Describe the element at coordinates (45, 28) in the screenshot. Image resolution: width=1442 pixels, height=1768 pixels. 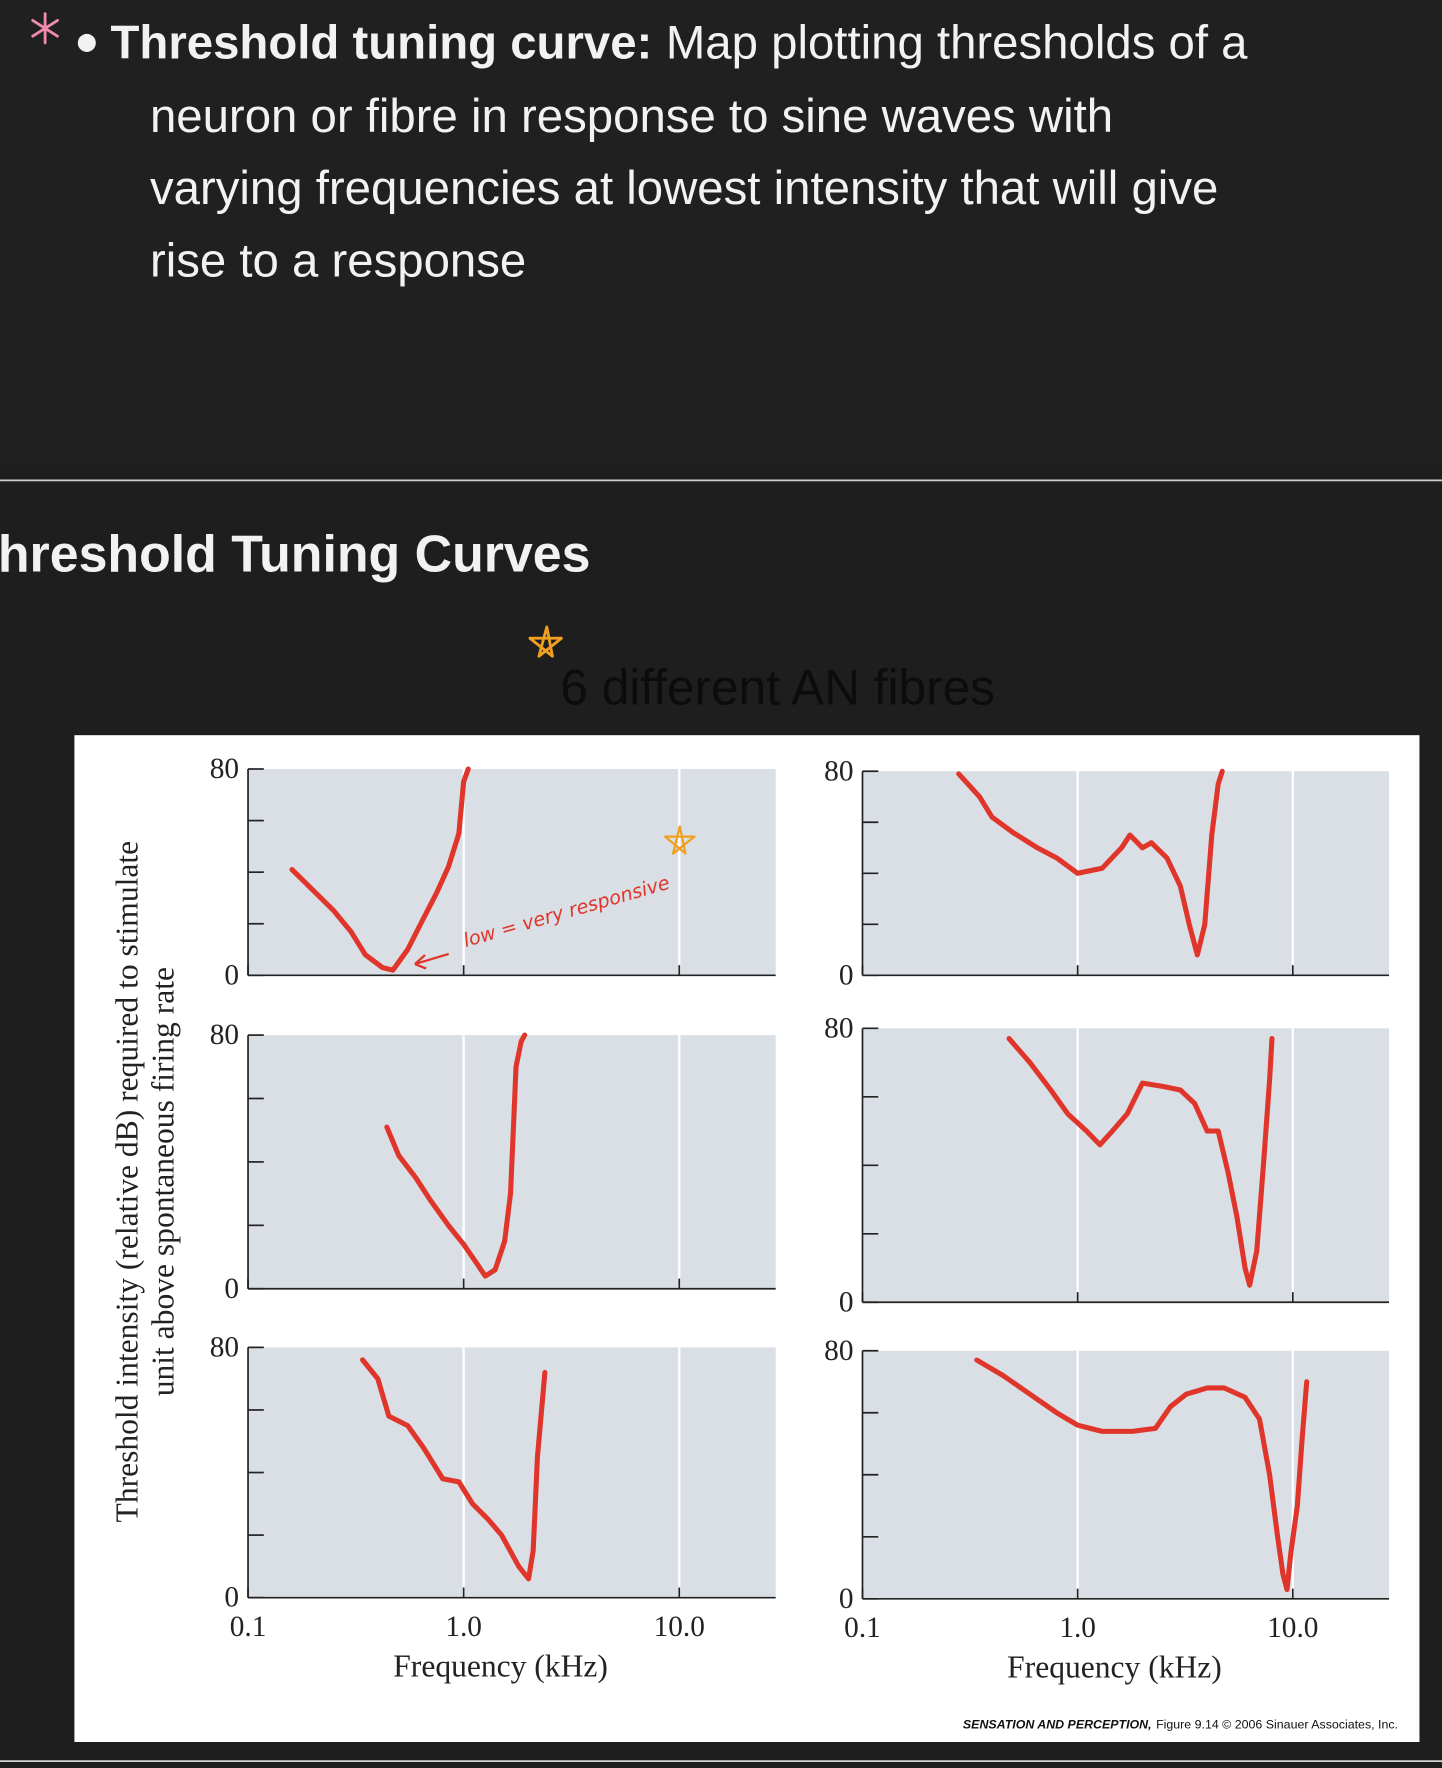
I see `asterisk-icon` at that location.